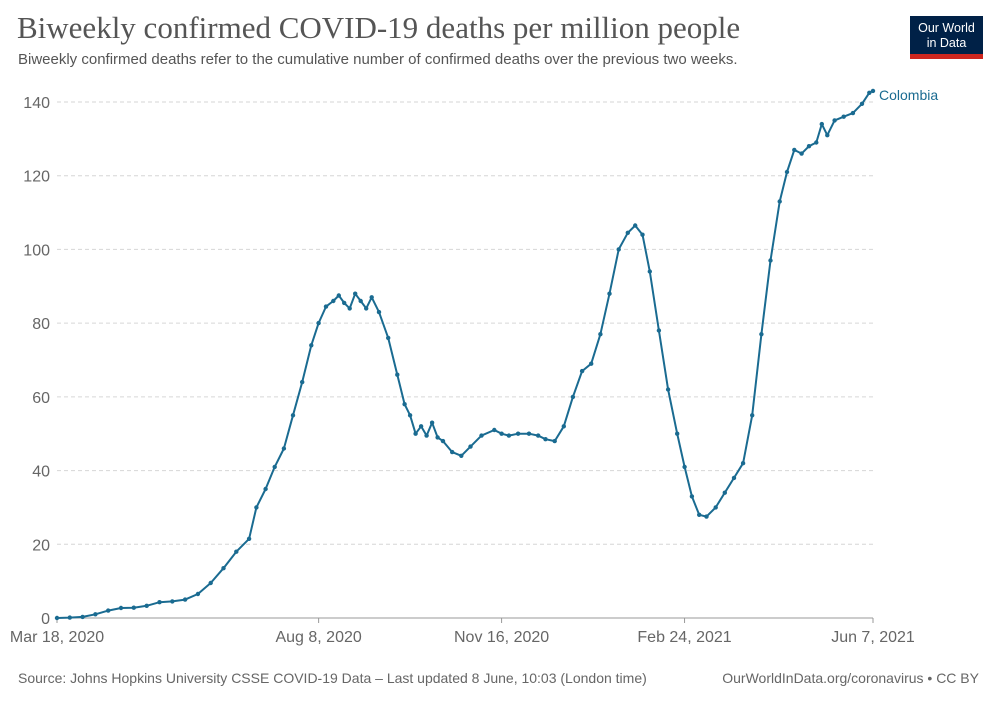 The image size is (1000, 705). I want to click on credit-link: OurWorldInData.org/coronavirus • CC BY, so click(850, 678).